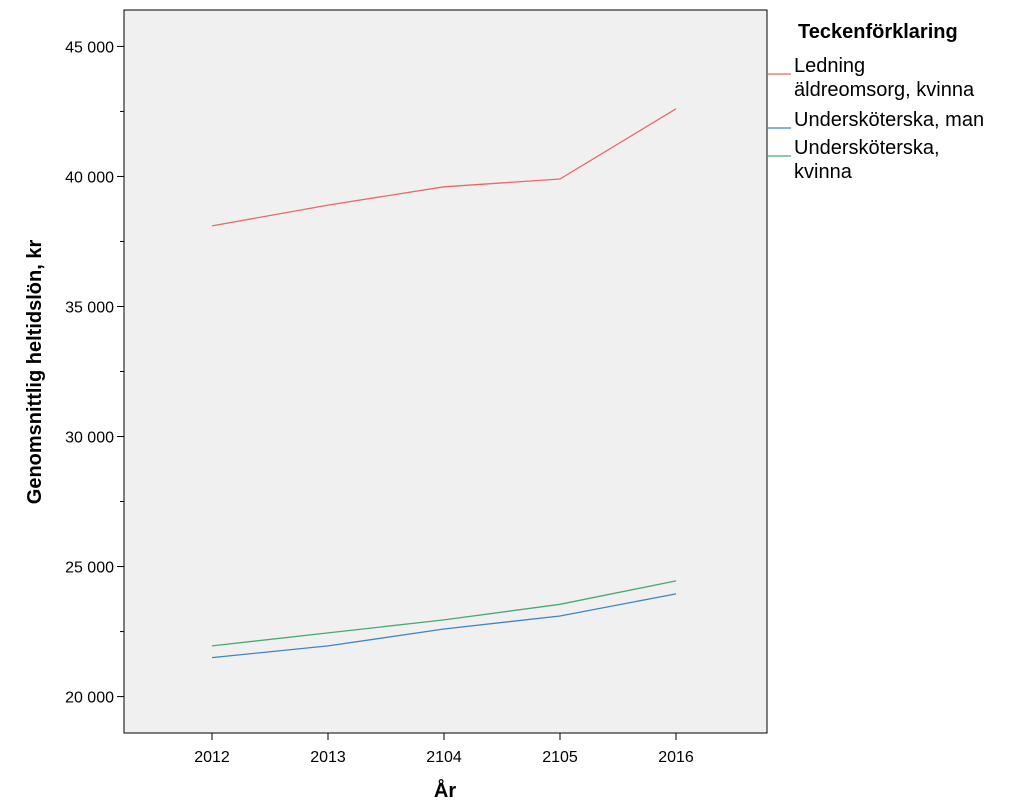 This screenshot has height=803, width=1024. I want to click on y-tick-label: 35 000, so click(89, 307).